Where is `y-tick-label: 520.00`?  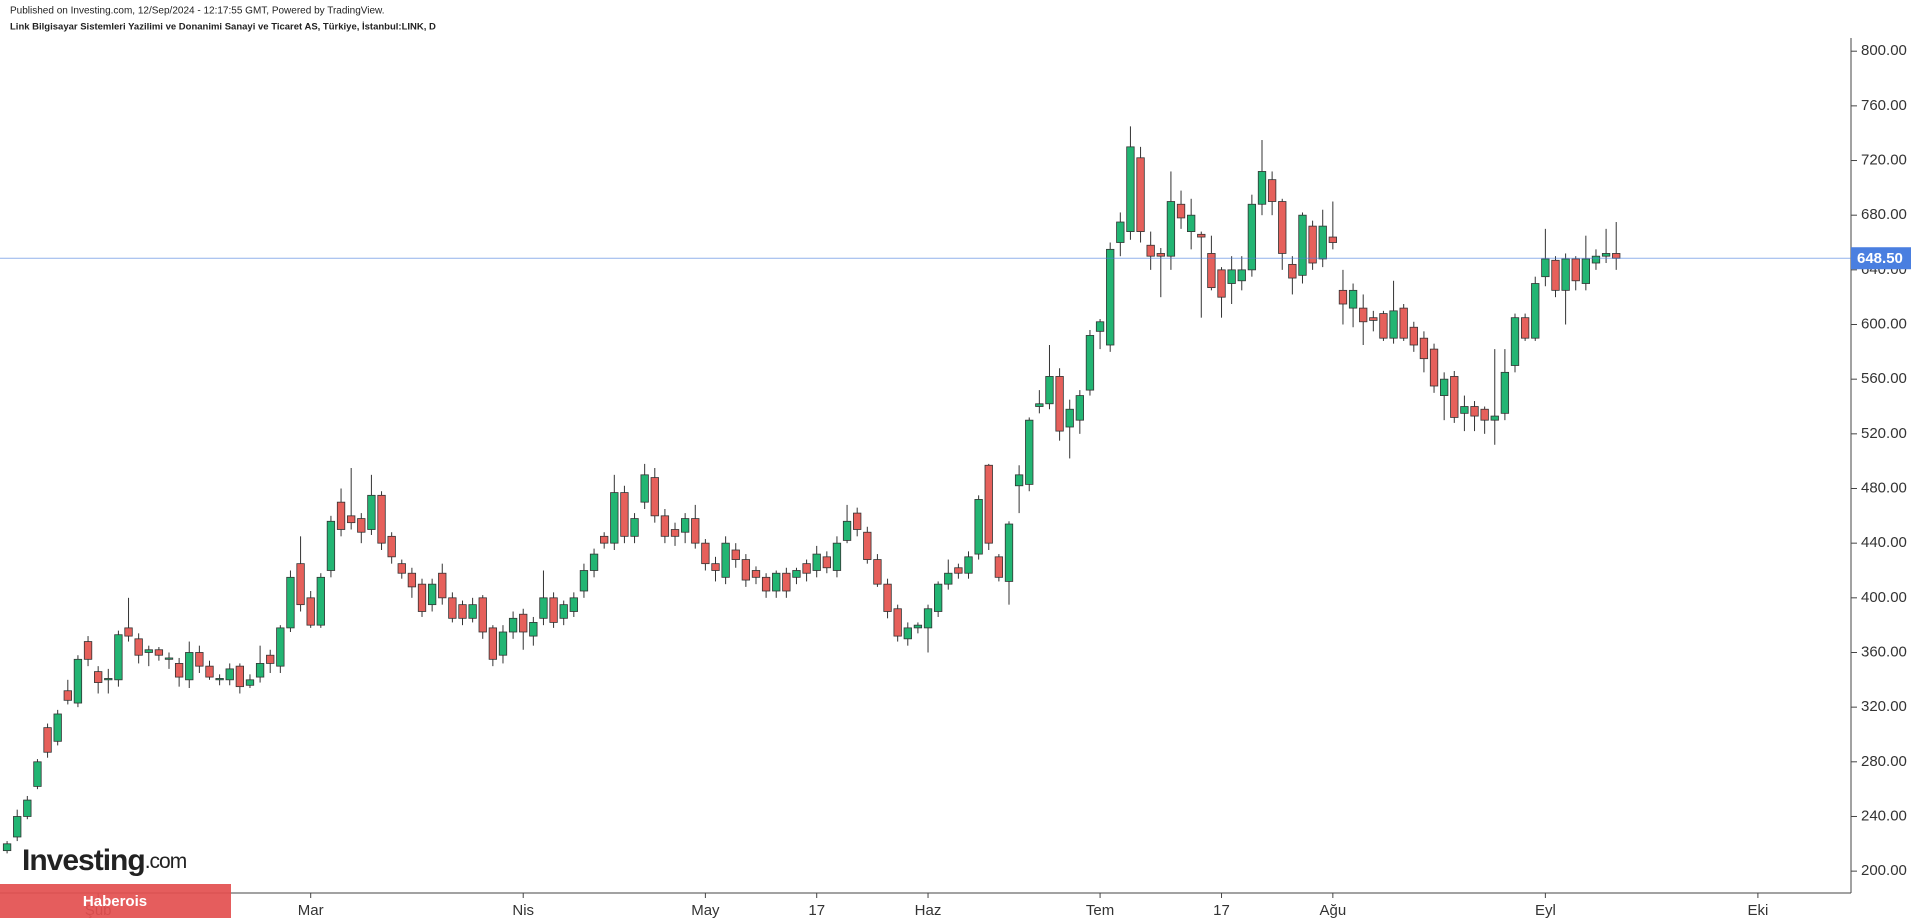
y-tick-label: 520.00 is located at coordinates (1884, 433).